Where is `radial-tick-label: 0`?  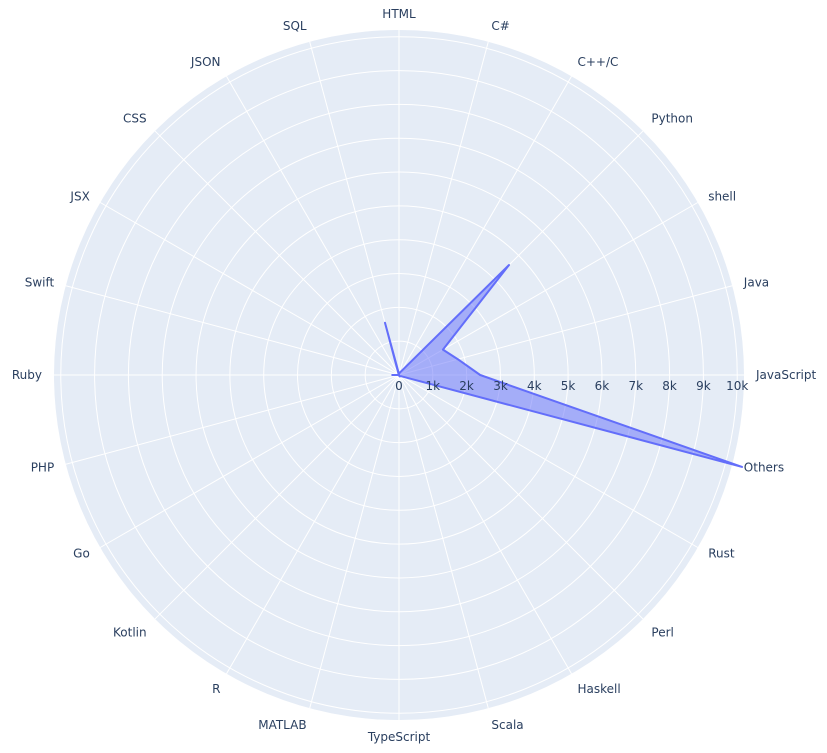 radial-tick-label: 0 is located at coordinates (399, 386).